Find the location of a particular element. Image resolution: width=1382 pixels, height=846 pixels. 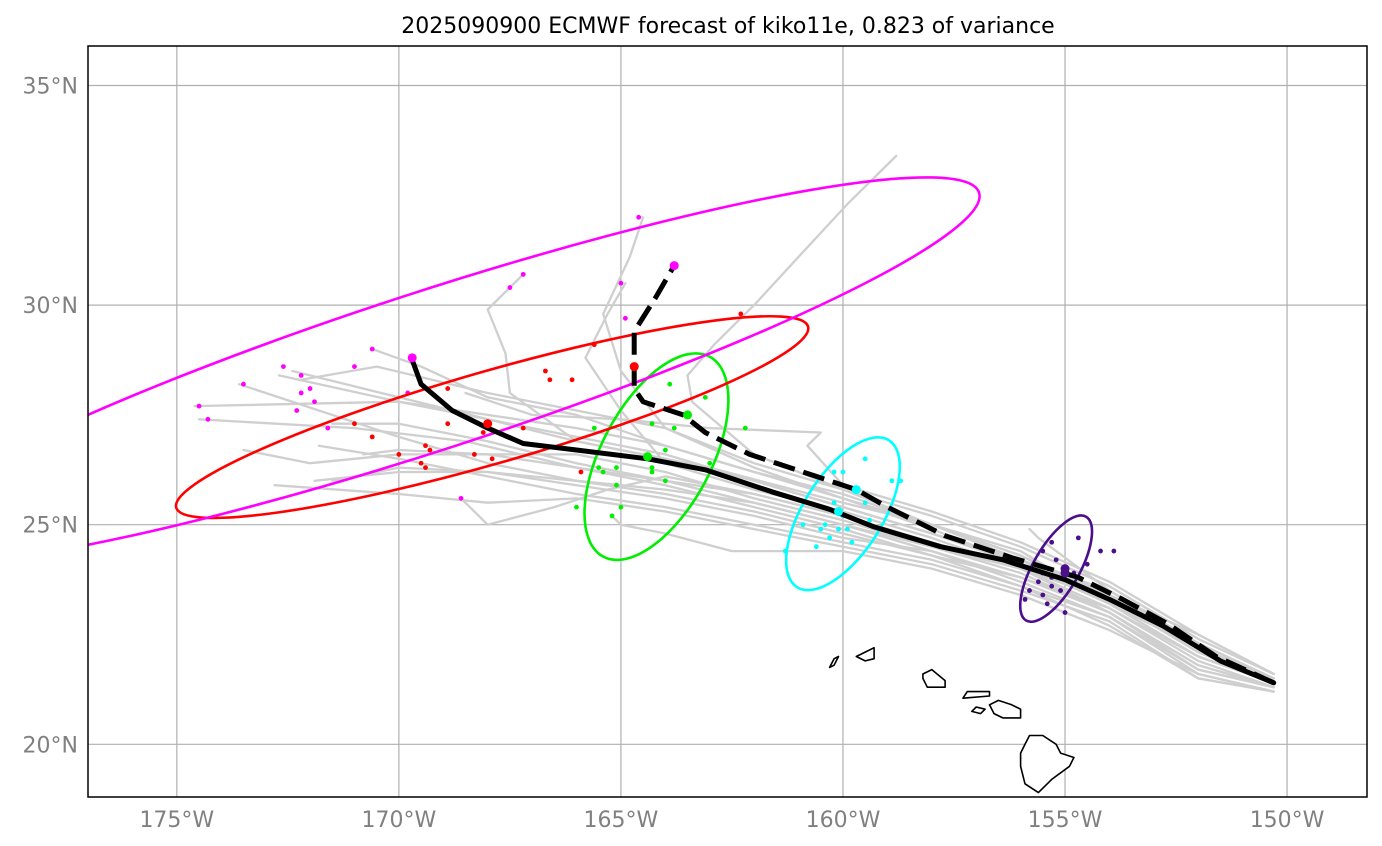

lat-tick-label: 35°N is located at coordinates (50, 87).